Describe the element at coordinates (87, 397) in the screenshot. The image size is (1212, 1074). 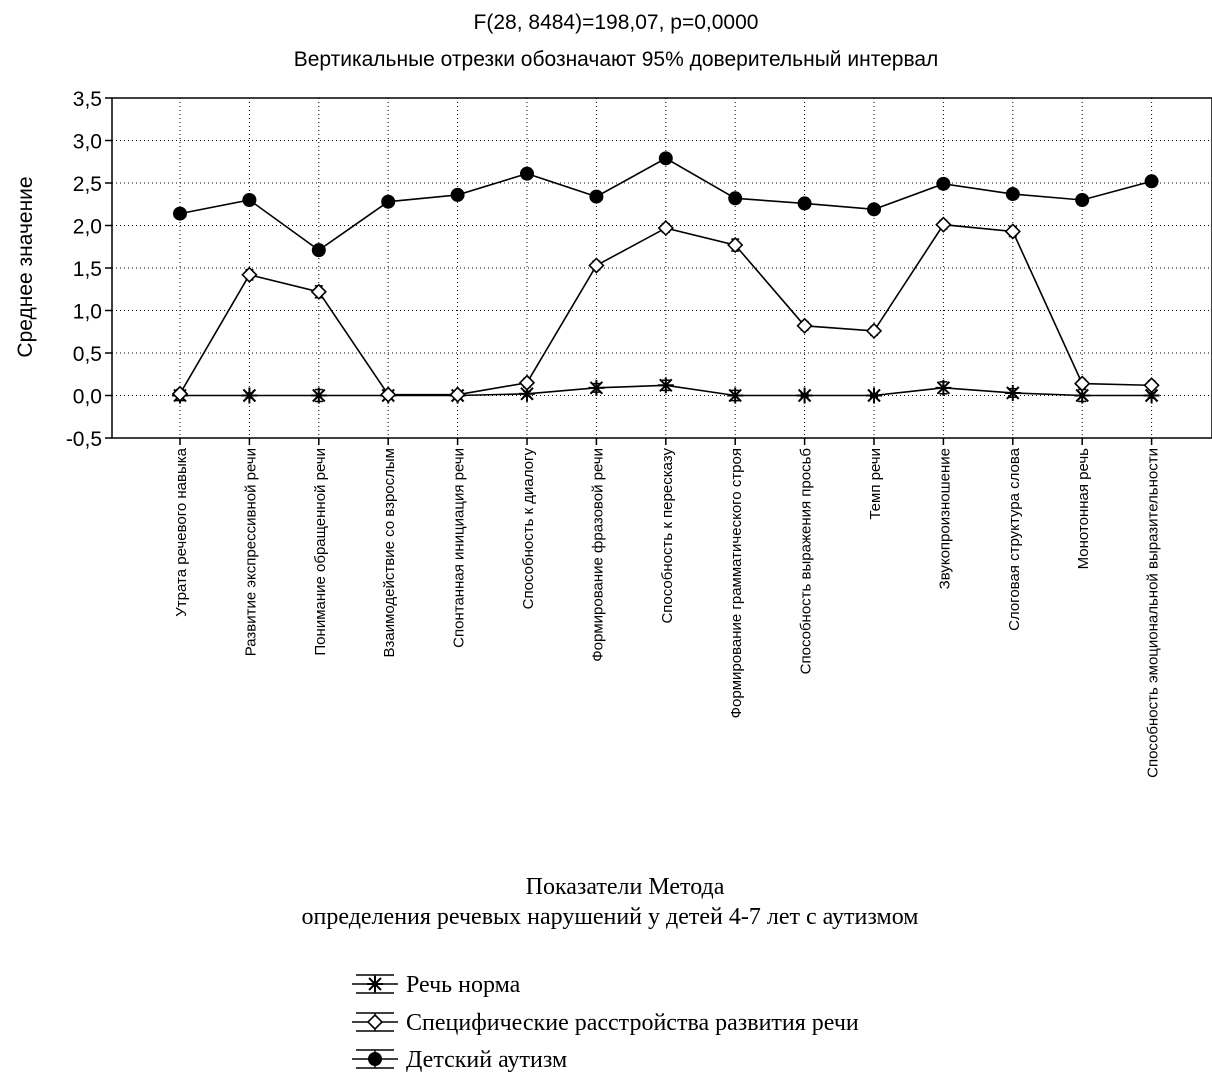
I see `y-tick-label: 0,0` at that location.